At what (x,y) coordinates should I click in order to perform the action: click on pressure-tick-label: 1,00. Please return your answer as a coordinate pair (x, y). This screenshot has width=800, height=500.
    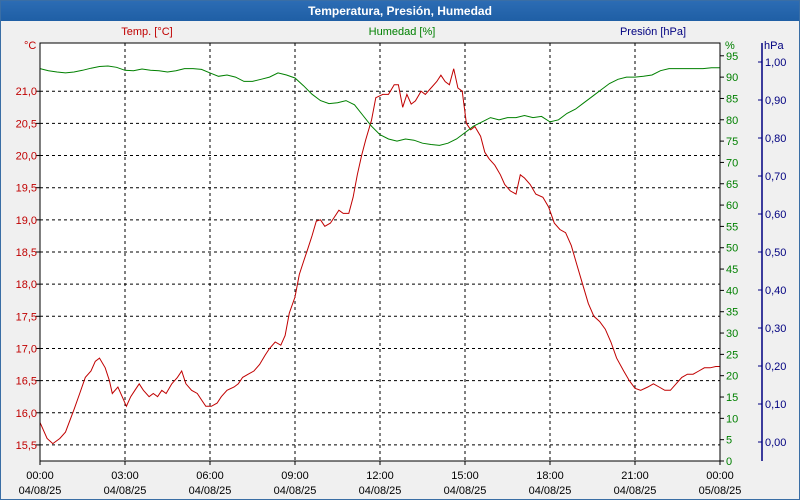
    Looking at the image, I should click on (775, 63).